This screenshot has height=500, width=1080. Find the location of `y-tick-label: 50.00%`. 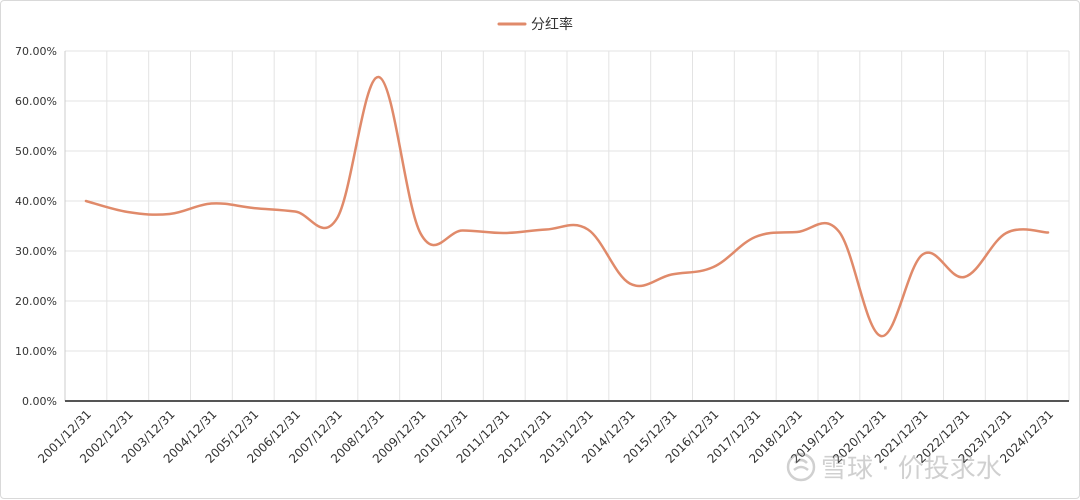

y-tick-label: 50.00% is located at coordinates (36, 151).